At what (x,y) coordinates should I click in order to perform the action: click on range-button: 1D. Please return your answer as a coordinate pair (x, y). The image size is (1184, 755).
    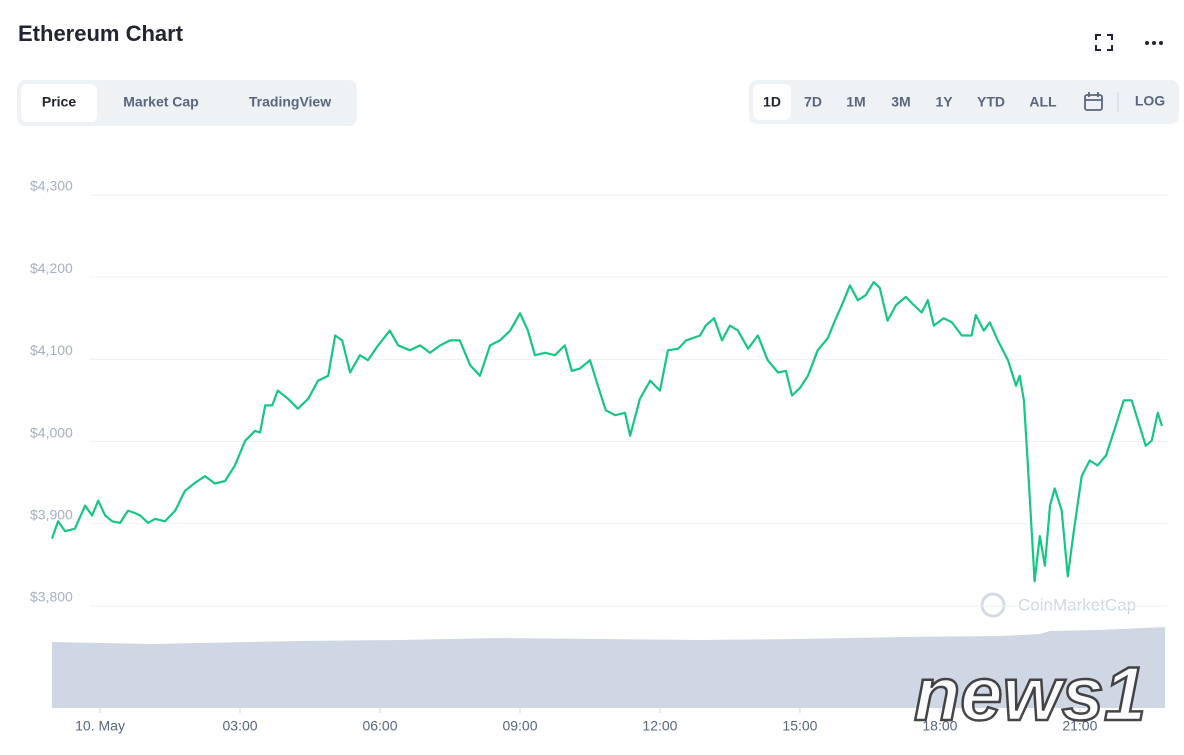
    Looking at the image, I should click on (772, 102).